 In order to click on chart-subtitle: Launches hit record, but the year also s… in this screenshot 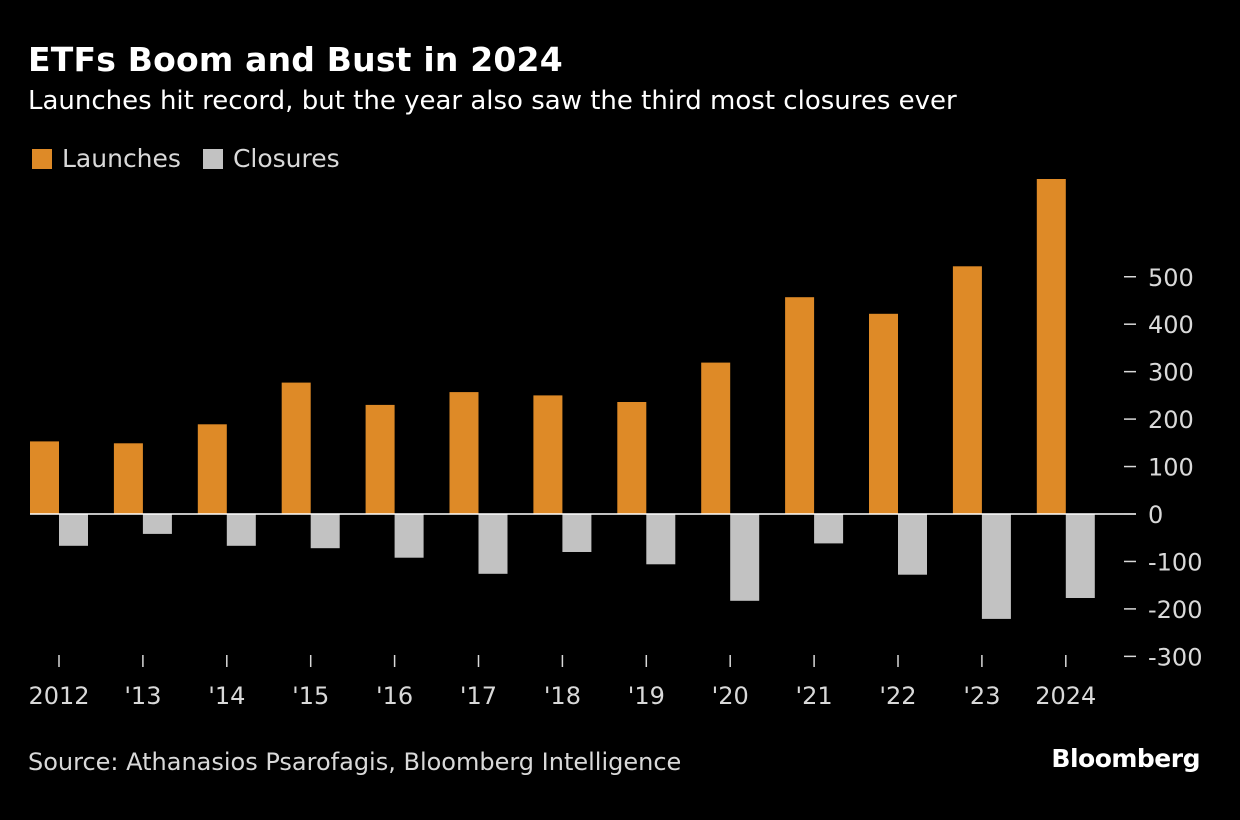, I will do `click(492, 101)`.